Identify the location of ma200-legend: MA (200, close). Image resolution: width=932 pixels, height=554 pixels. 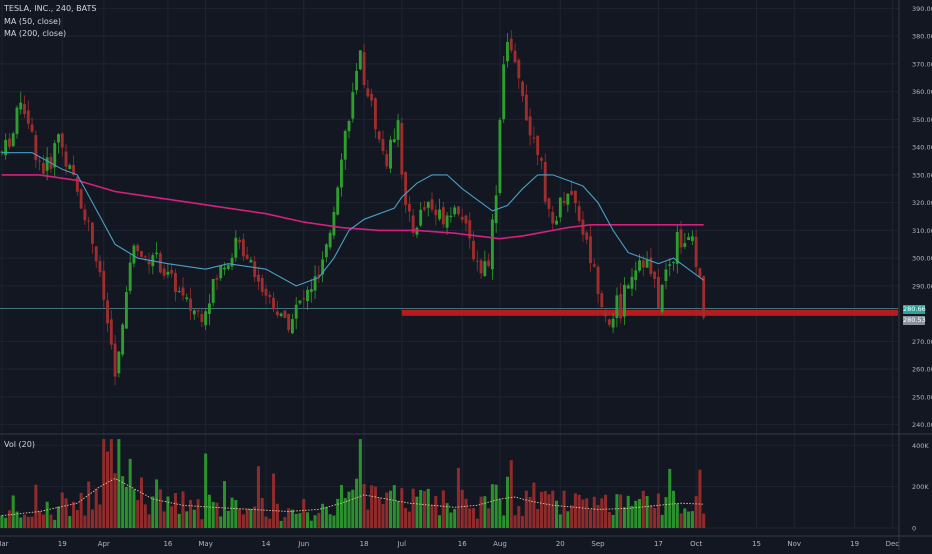
(35, 33).